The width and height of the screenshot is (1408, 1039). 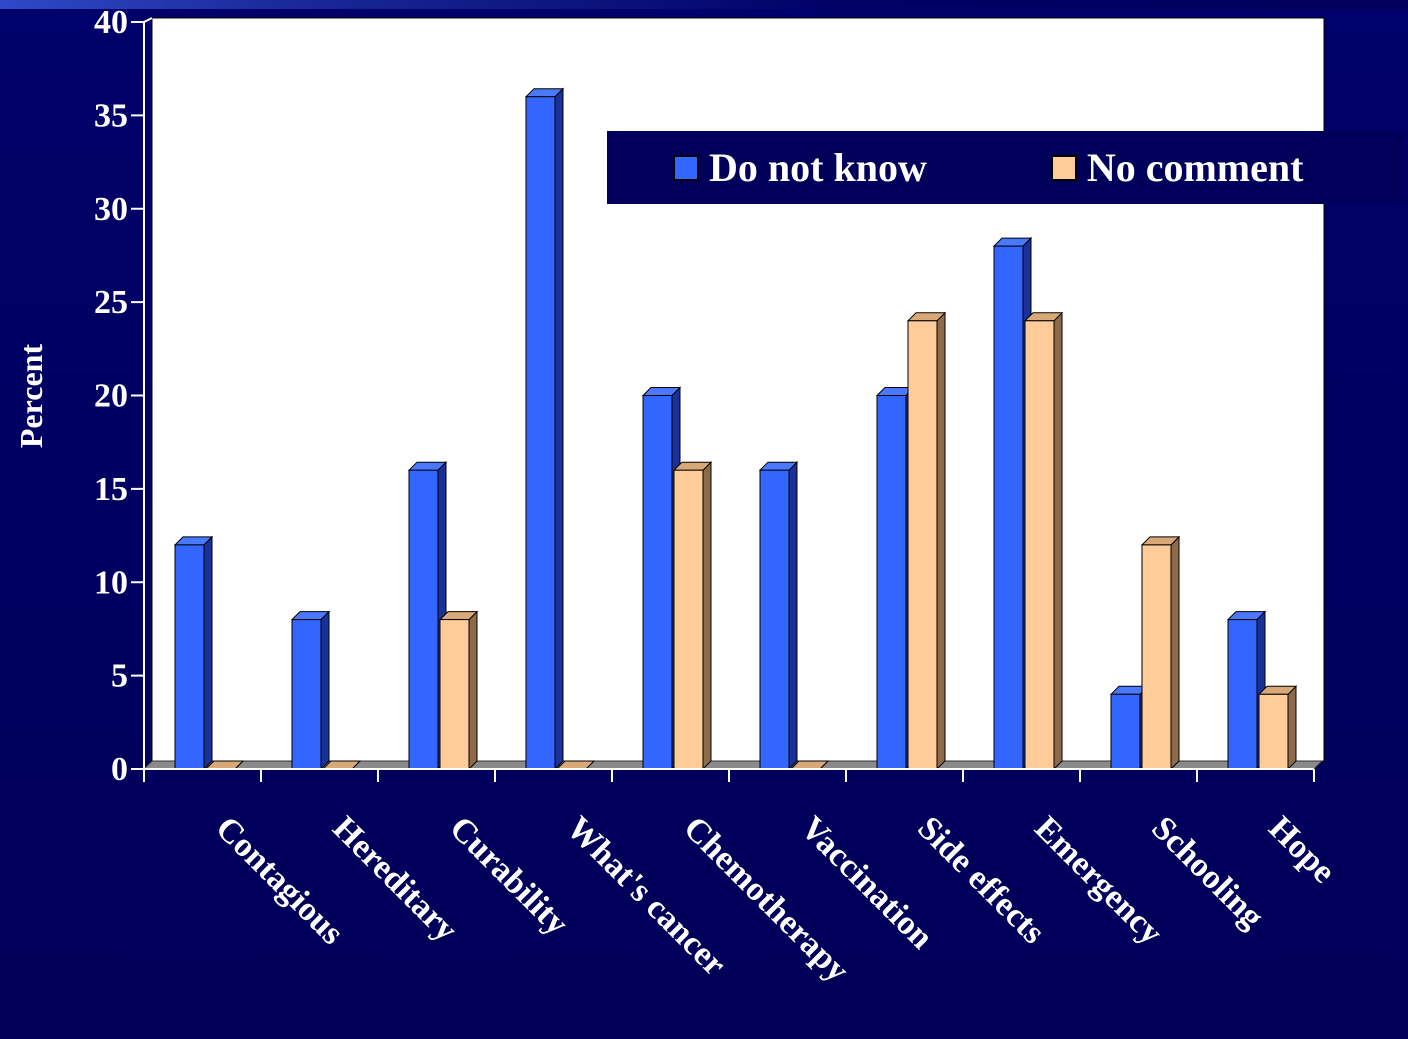 I want to click on bar-do-not-know-hereditary, so click(x=306, y=694).